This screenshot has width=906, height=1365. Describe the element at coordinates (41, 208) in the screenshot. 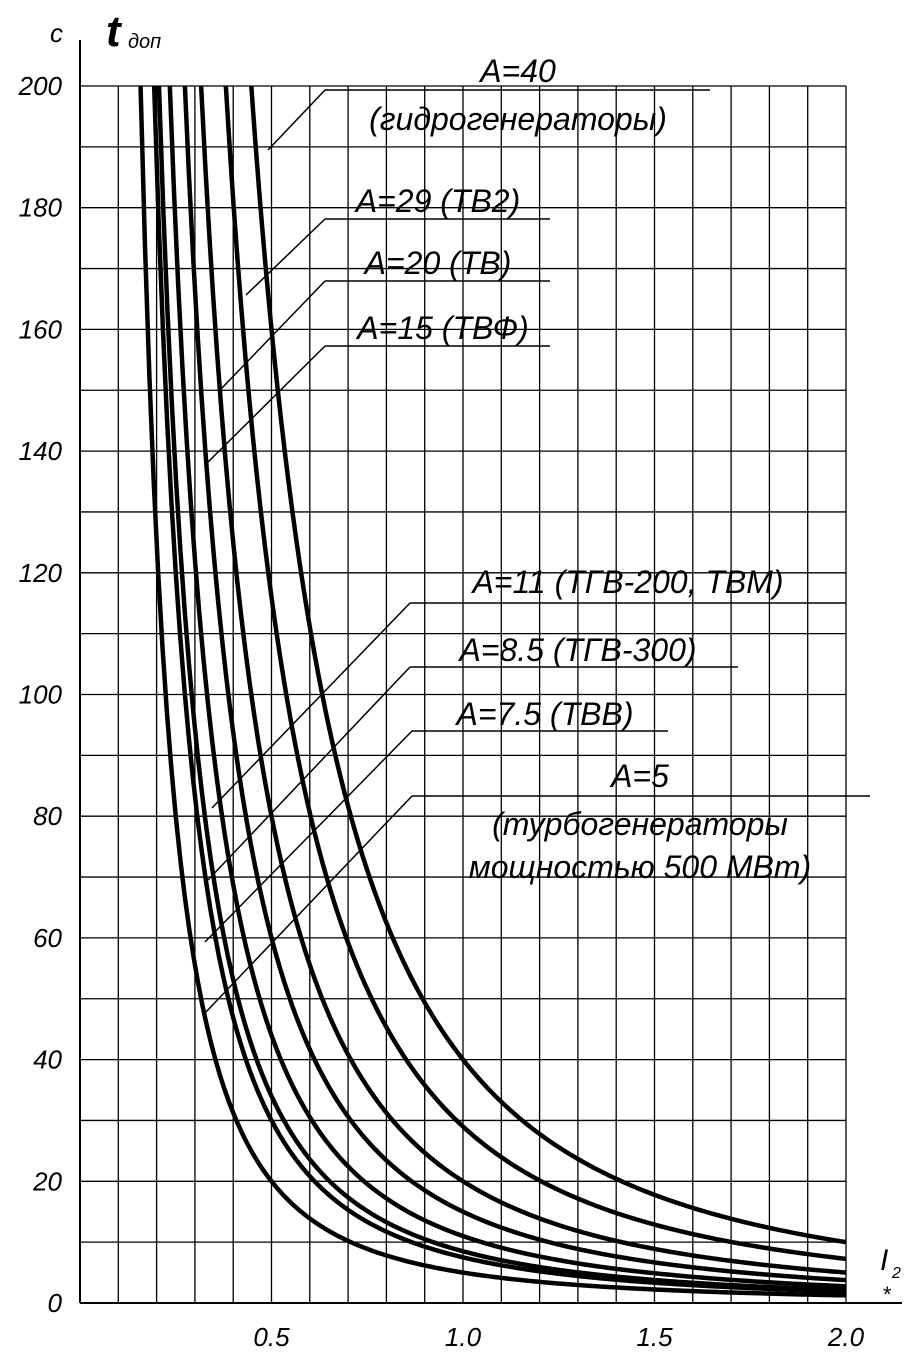

I see `y-tick-label: 180` at that location.